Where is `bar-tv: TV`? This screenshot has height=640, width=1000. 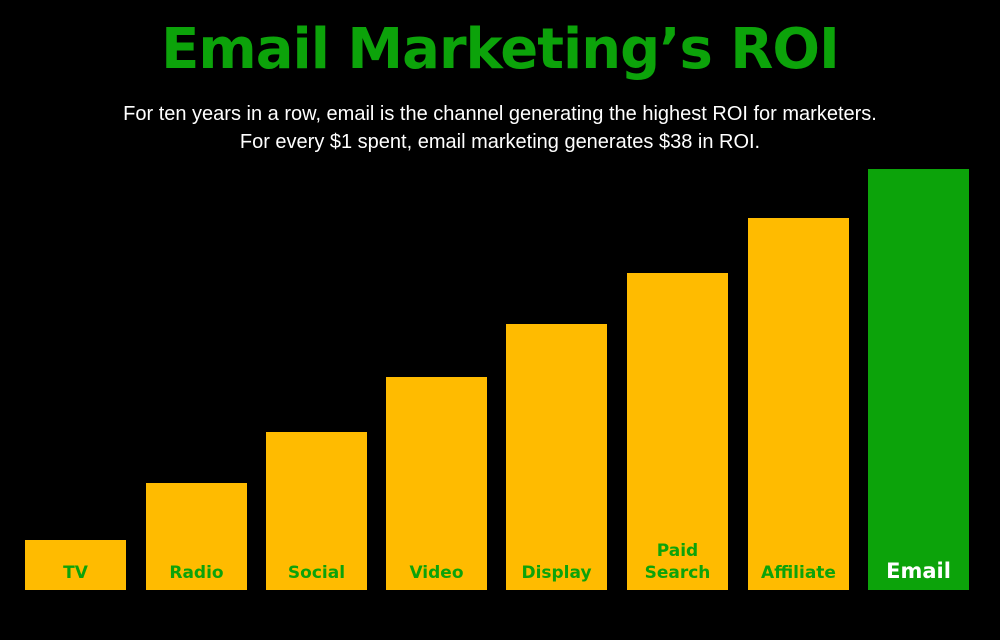
bar-tv: TV is located at coordinates (75, 565).